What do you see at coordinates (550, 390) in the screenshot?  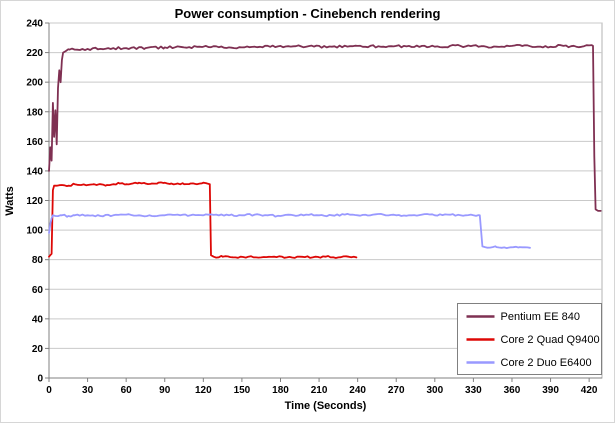 I see `x-tick-label: 390` at bounding box center [550, 390].